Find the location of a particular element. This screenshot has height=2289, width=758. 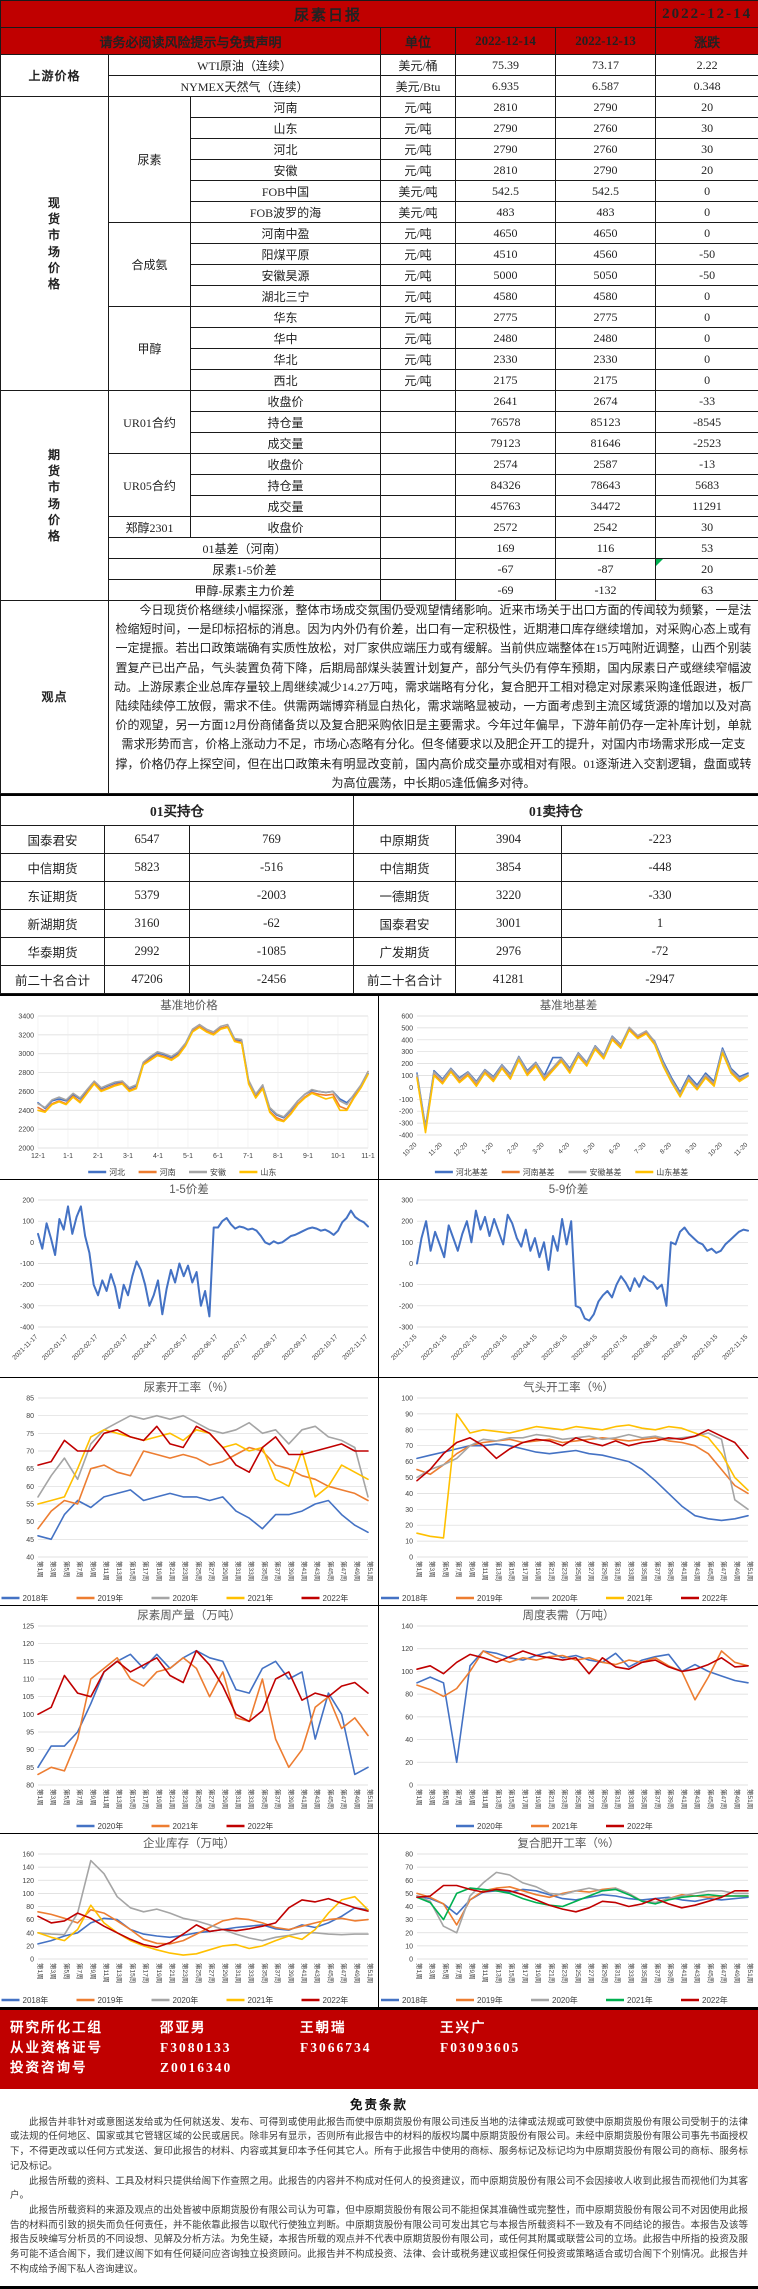

svg-text: 125 is located at coordinates (28, 1626).